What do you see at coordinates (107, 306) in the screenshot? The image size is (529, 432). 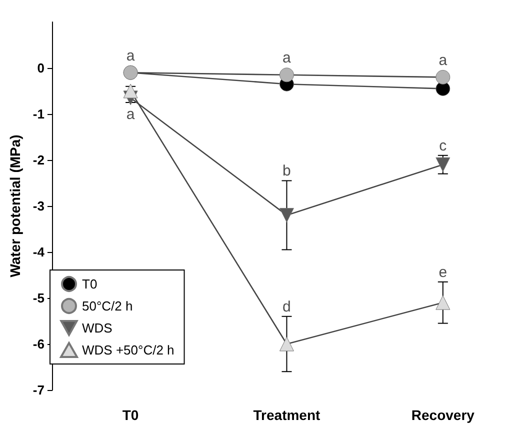 I see `legend-label: 50°C/2 h` at bounding box center [107, 306].